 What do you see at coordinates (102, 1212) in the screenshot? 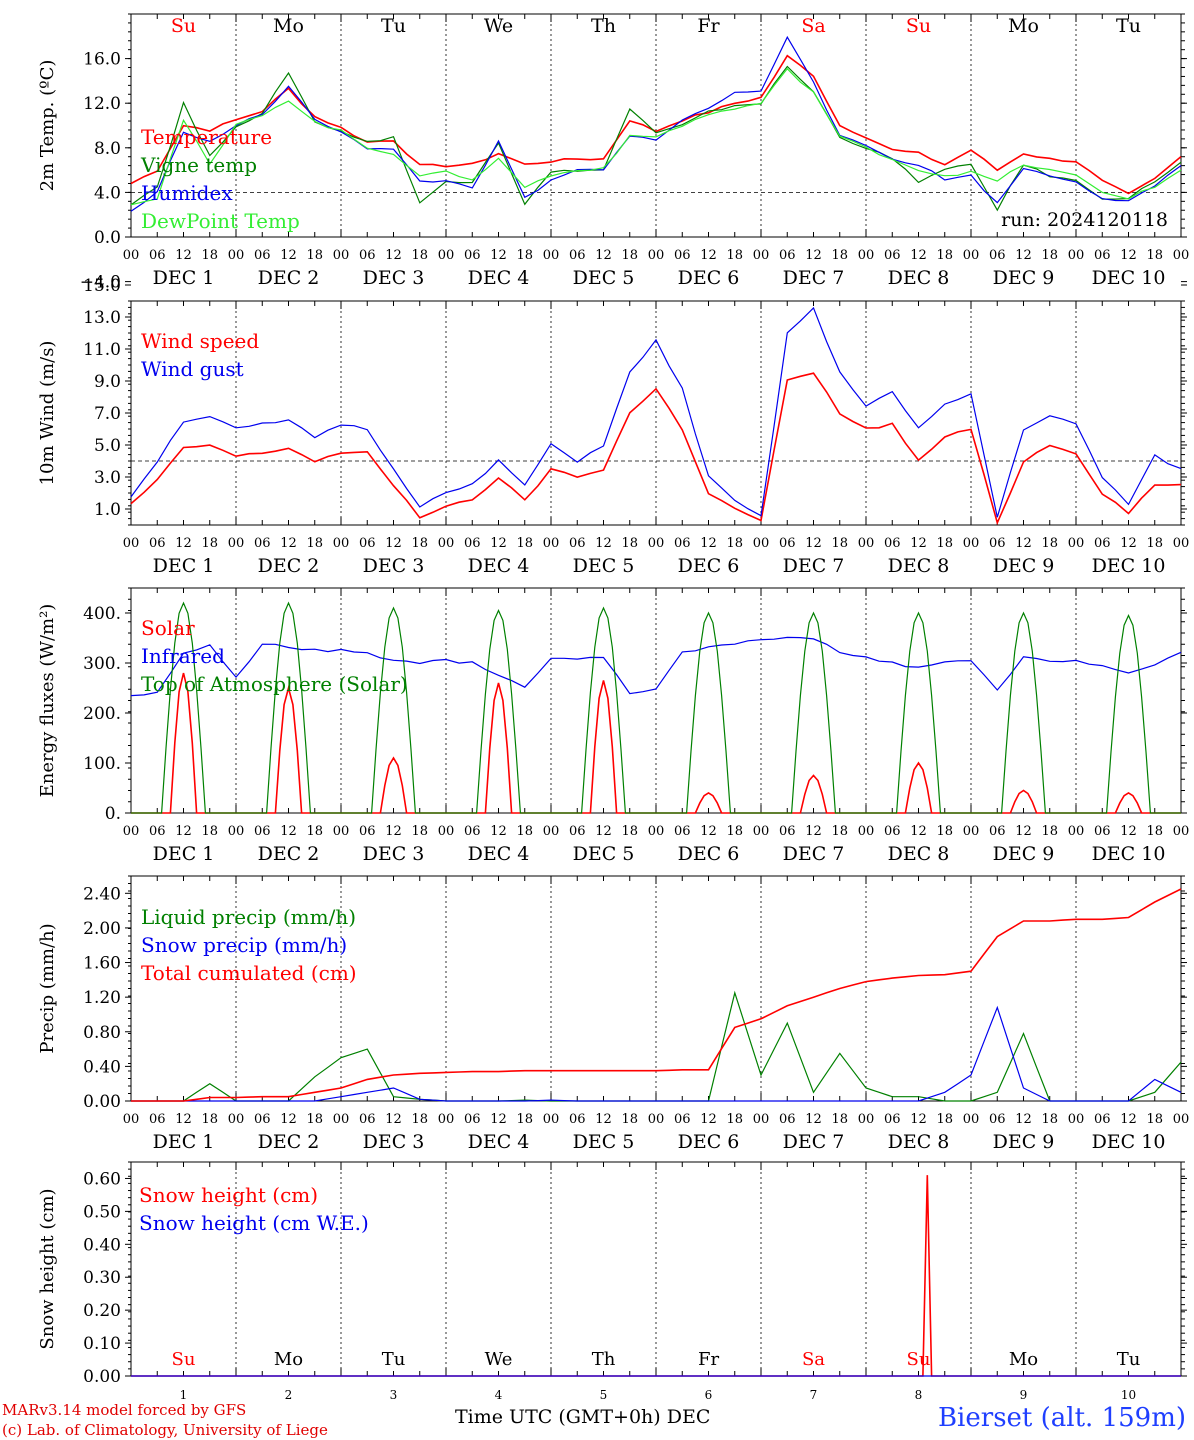
I see `y-tick-label: 0.50` at bounding box center [102, 1212].